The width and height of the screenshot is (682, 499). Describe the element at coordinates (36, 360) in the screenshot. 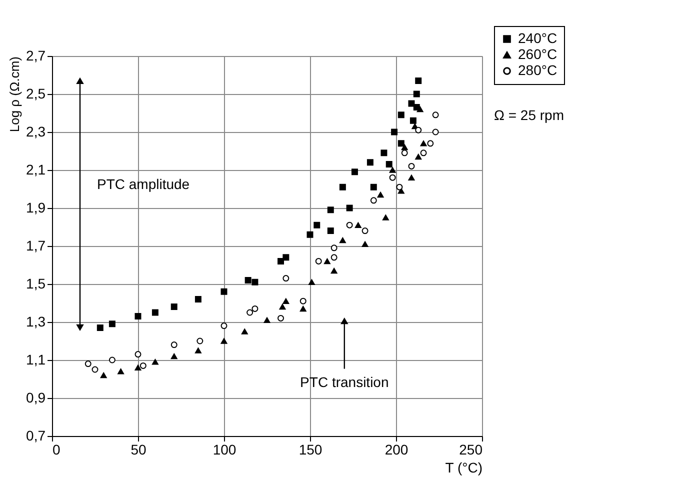

I see `y-tick-label: 1,1` at that location.